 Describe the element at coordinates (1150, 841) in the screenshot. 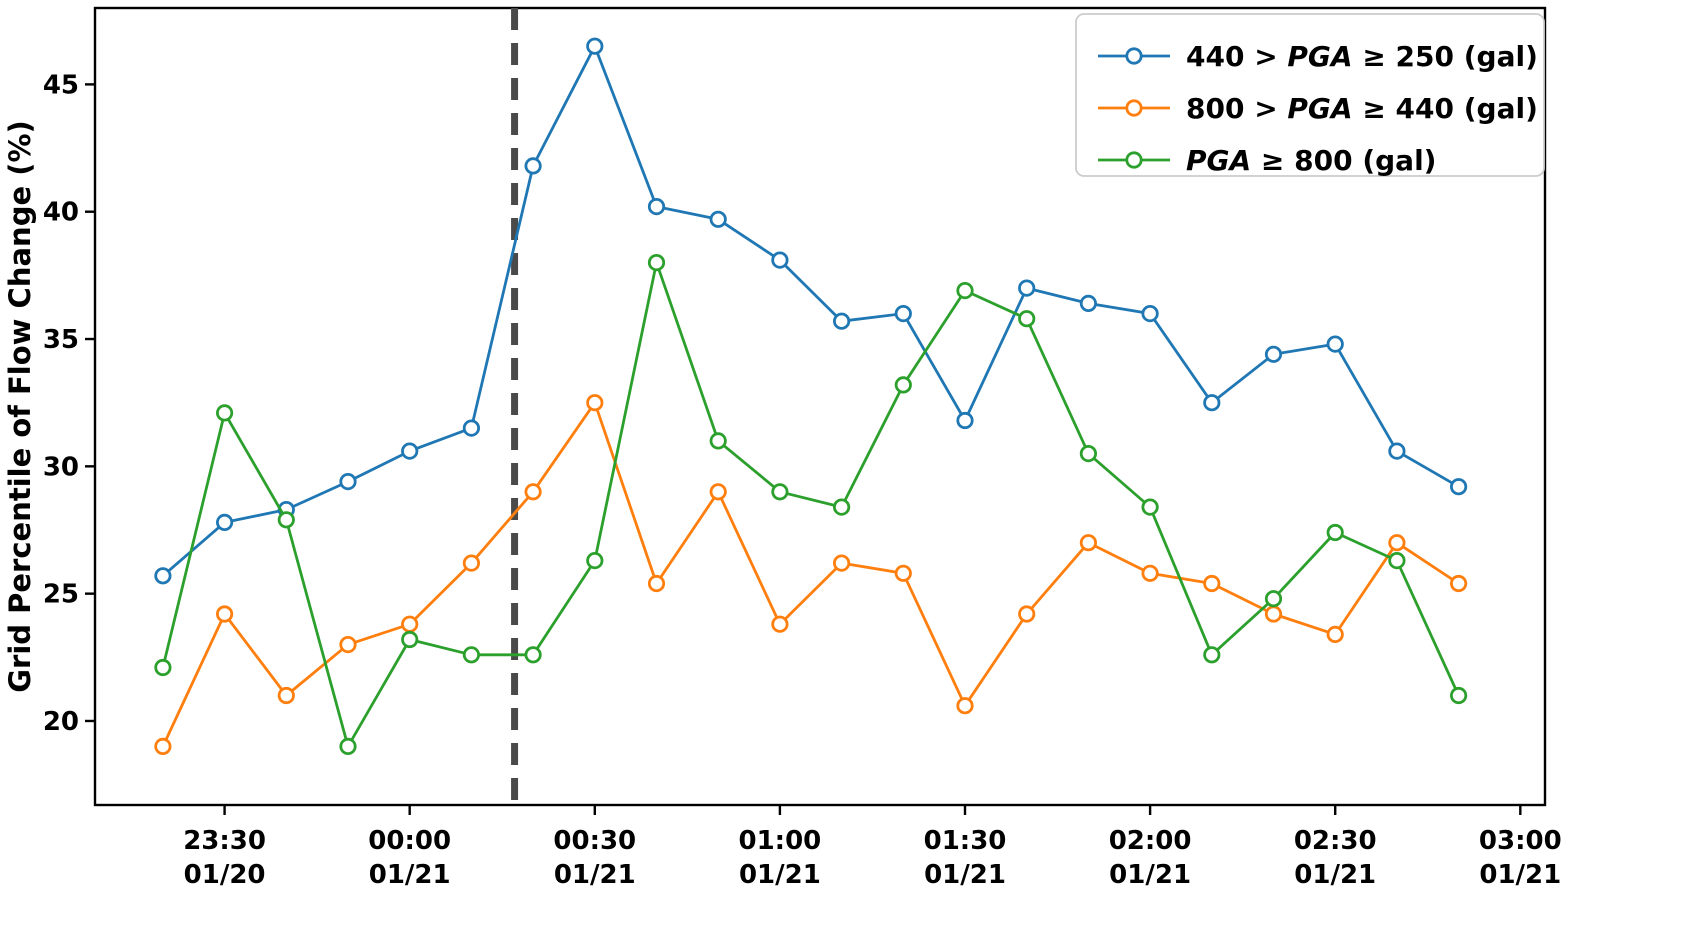

I see `x-tick-time: 02:00` at that location.